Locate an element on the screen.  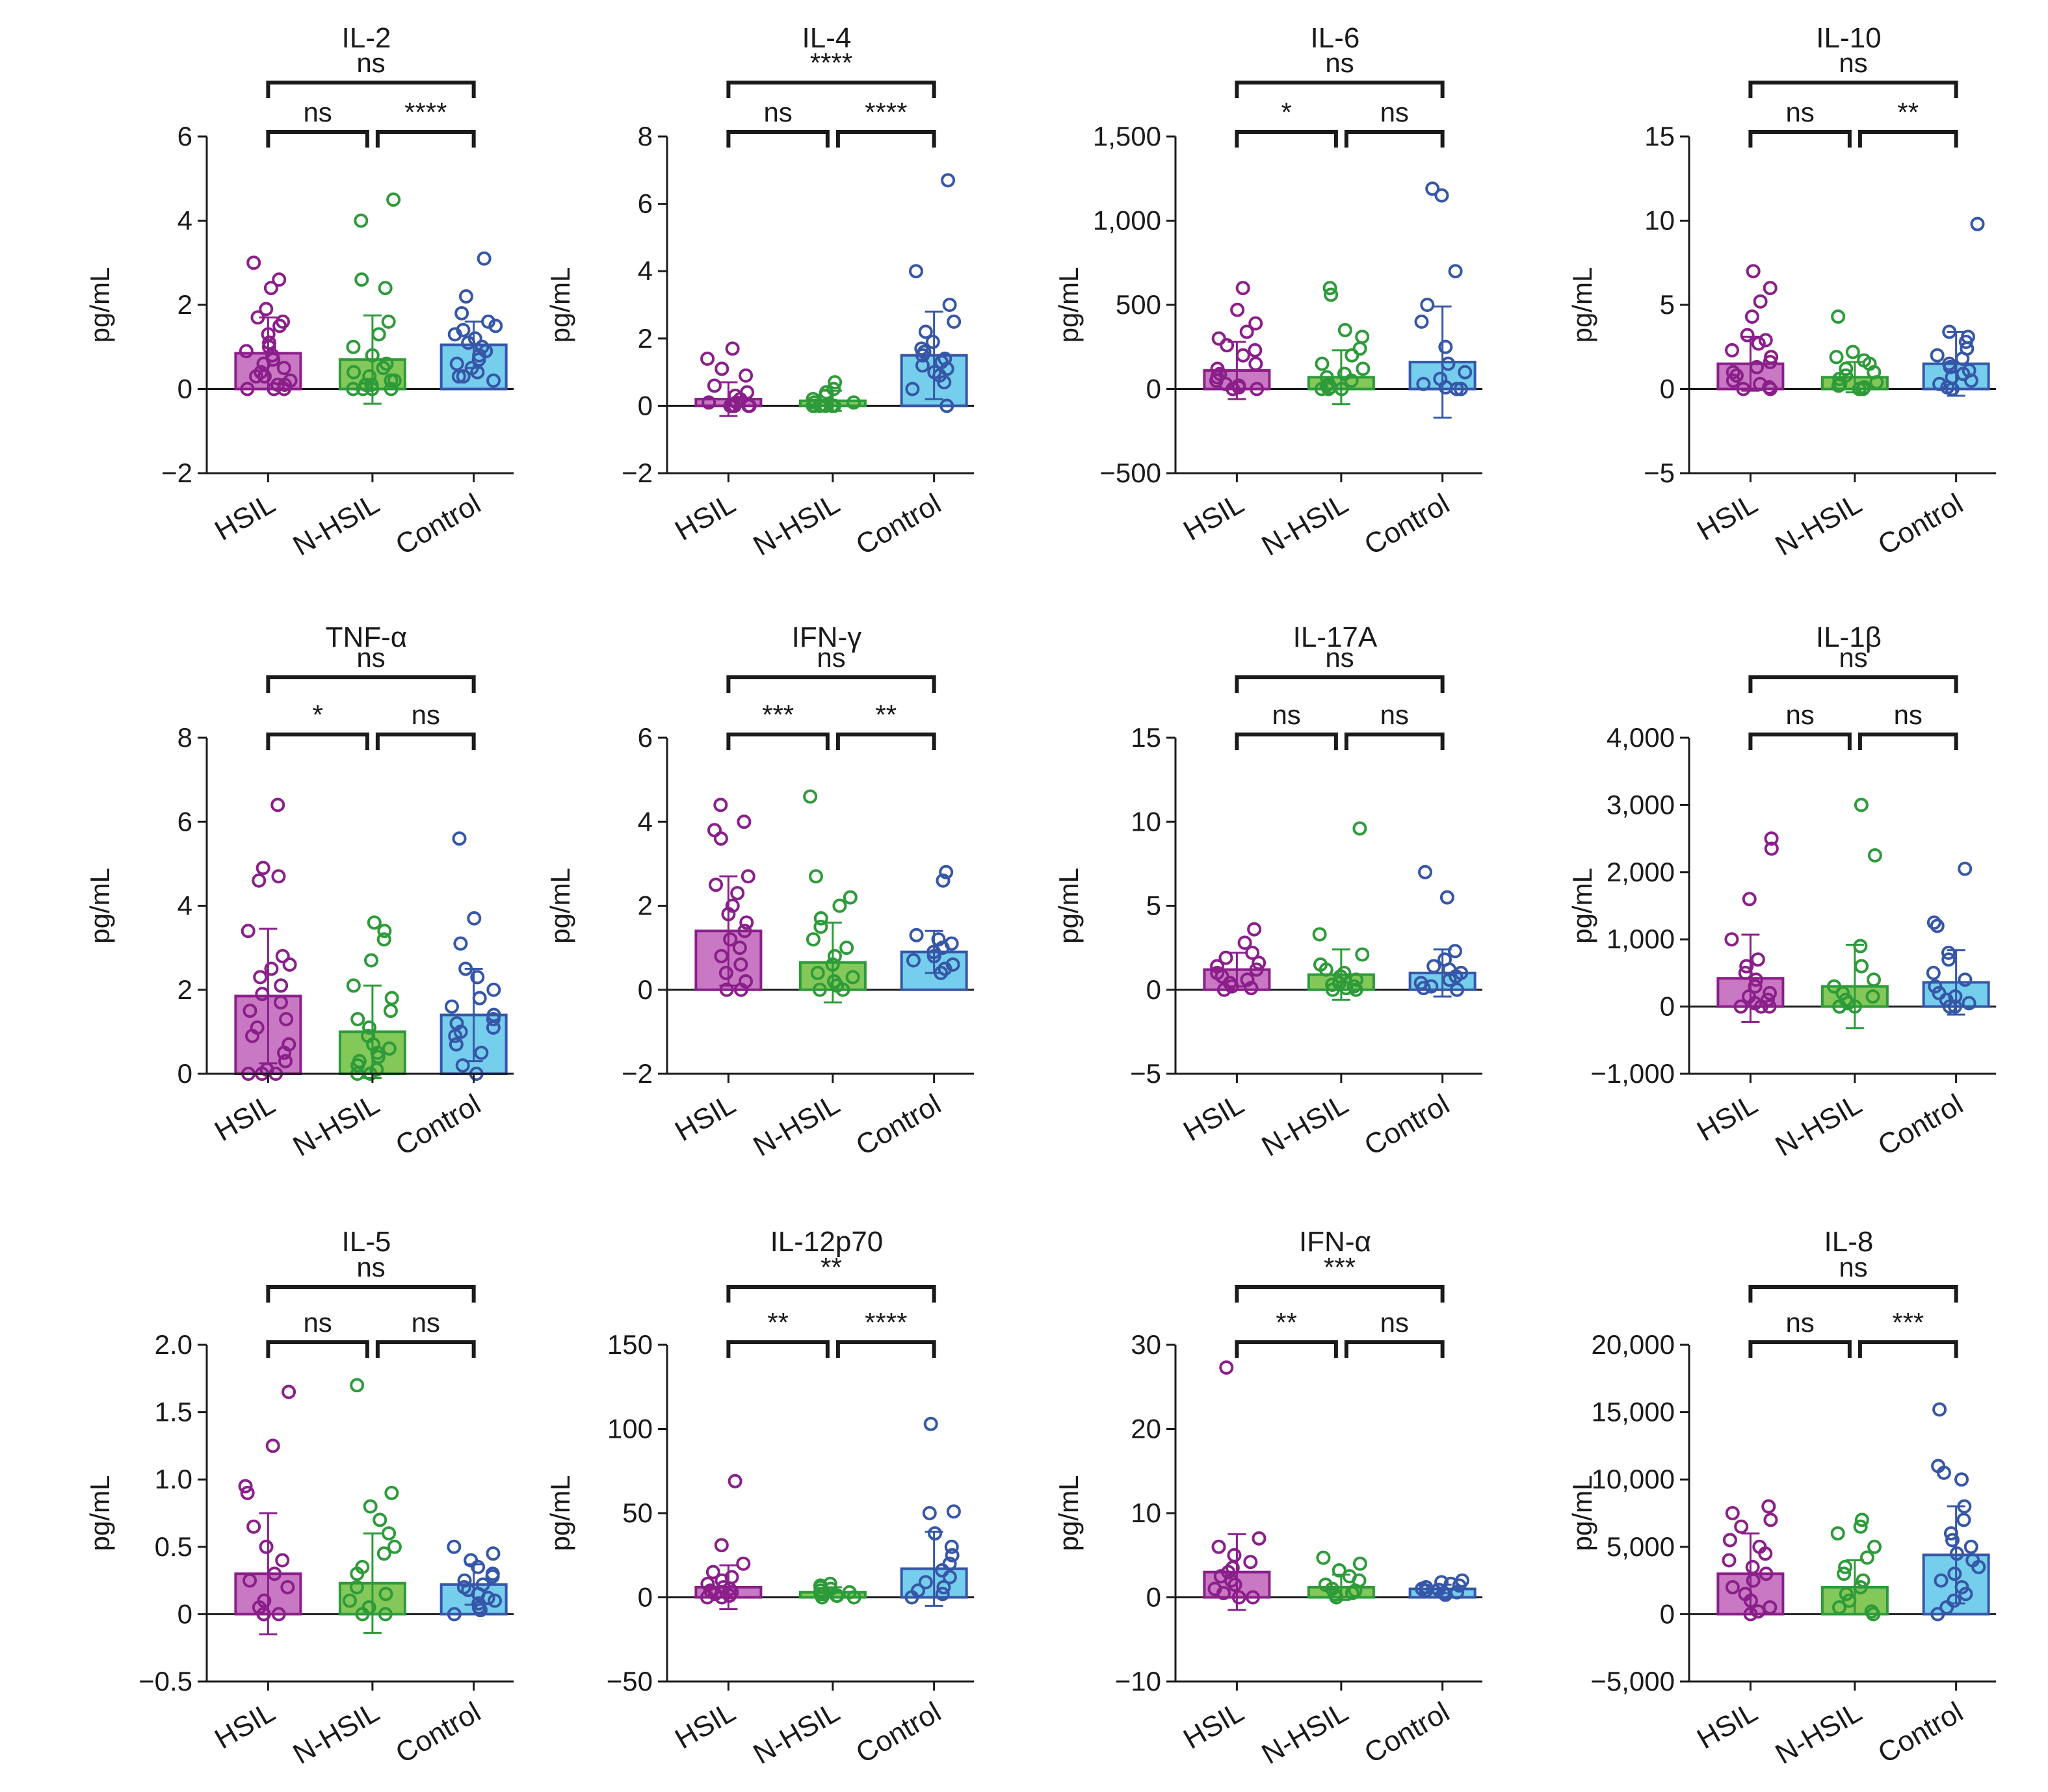
significance-label: ** is located at coordinates (831, 1267).